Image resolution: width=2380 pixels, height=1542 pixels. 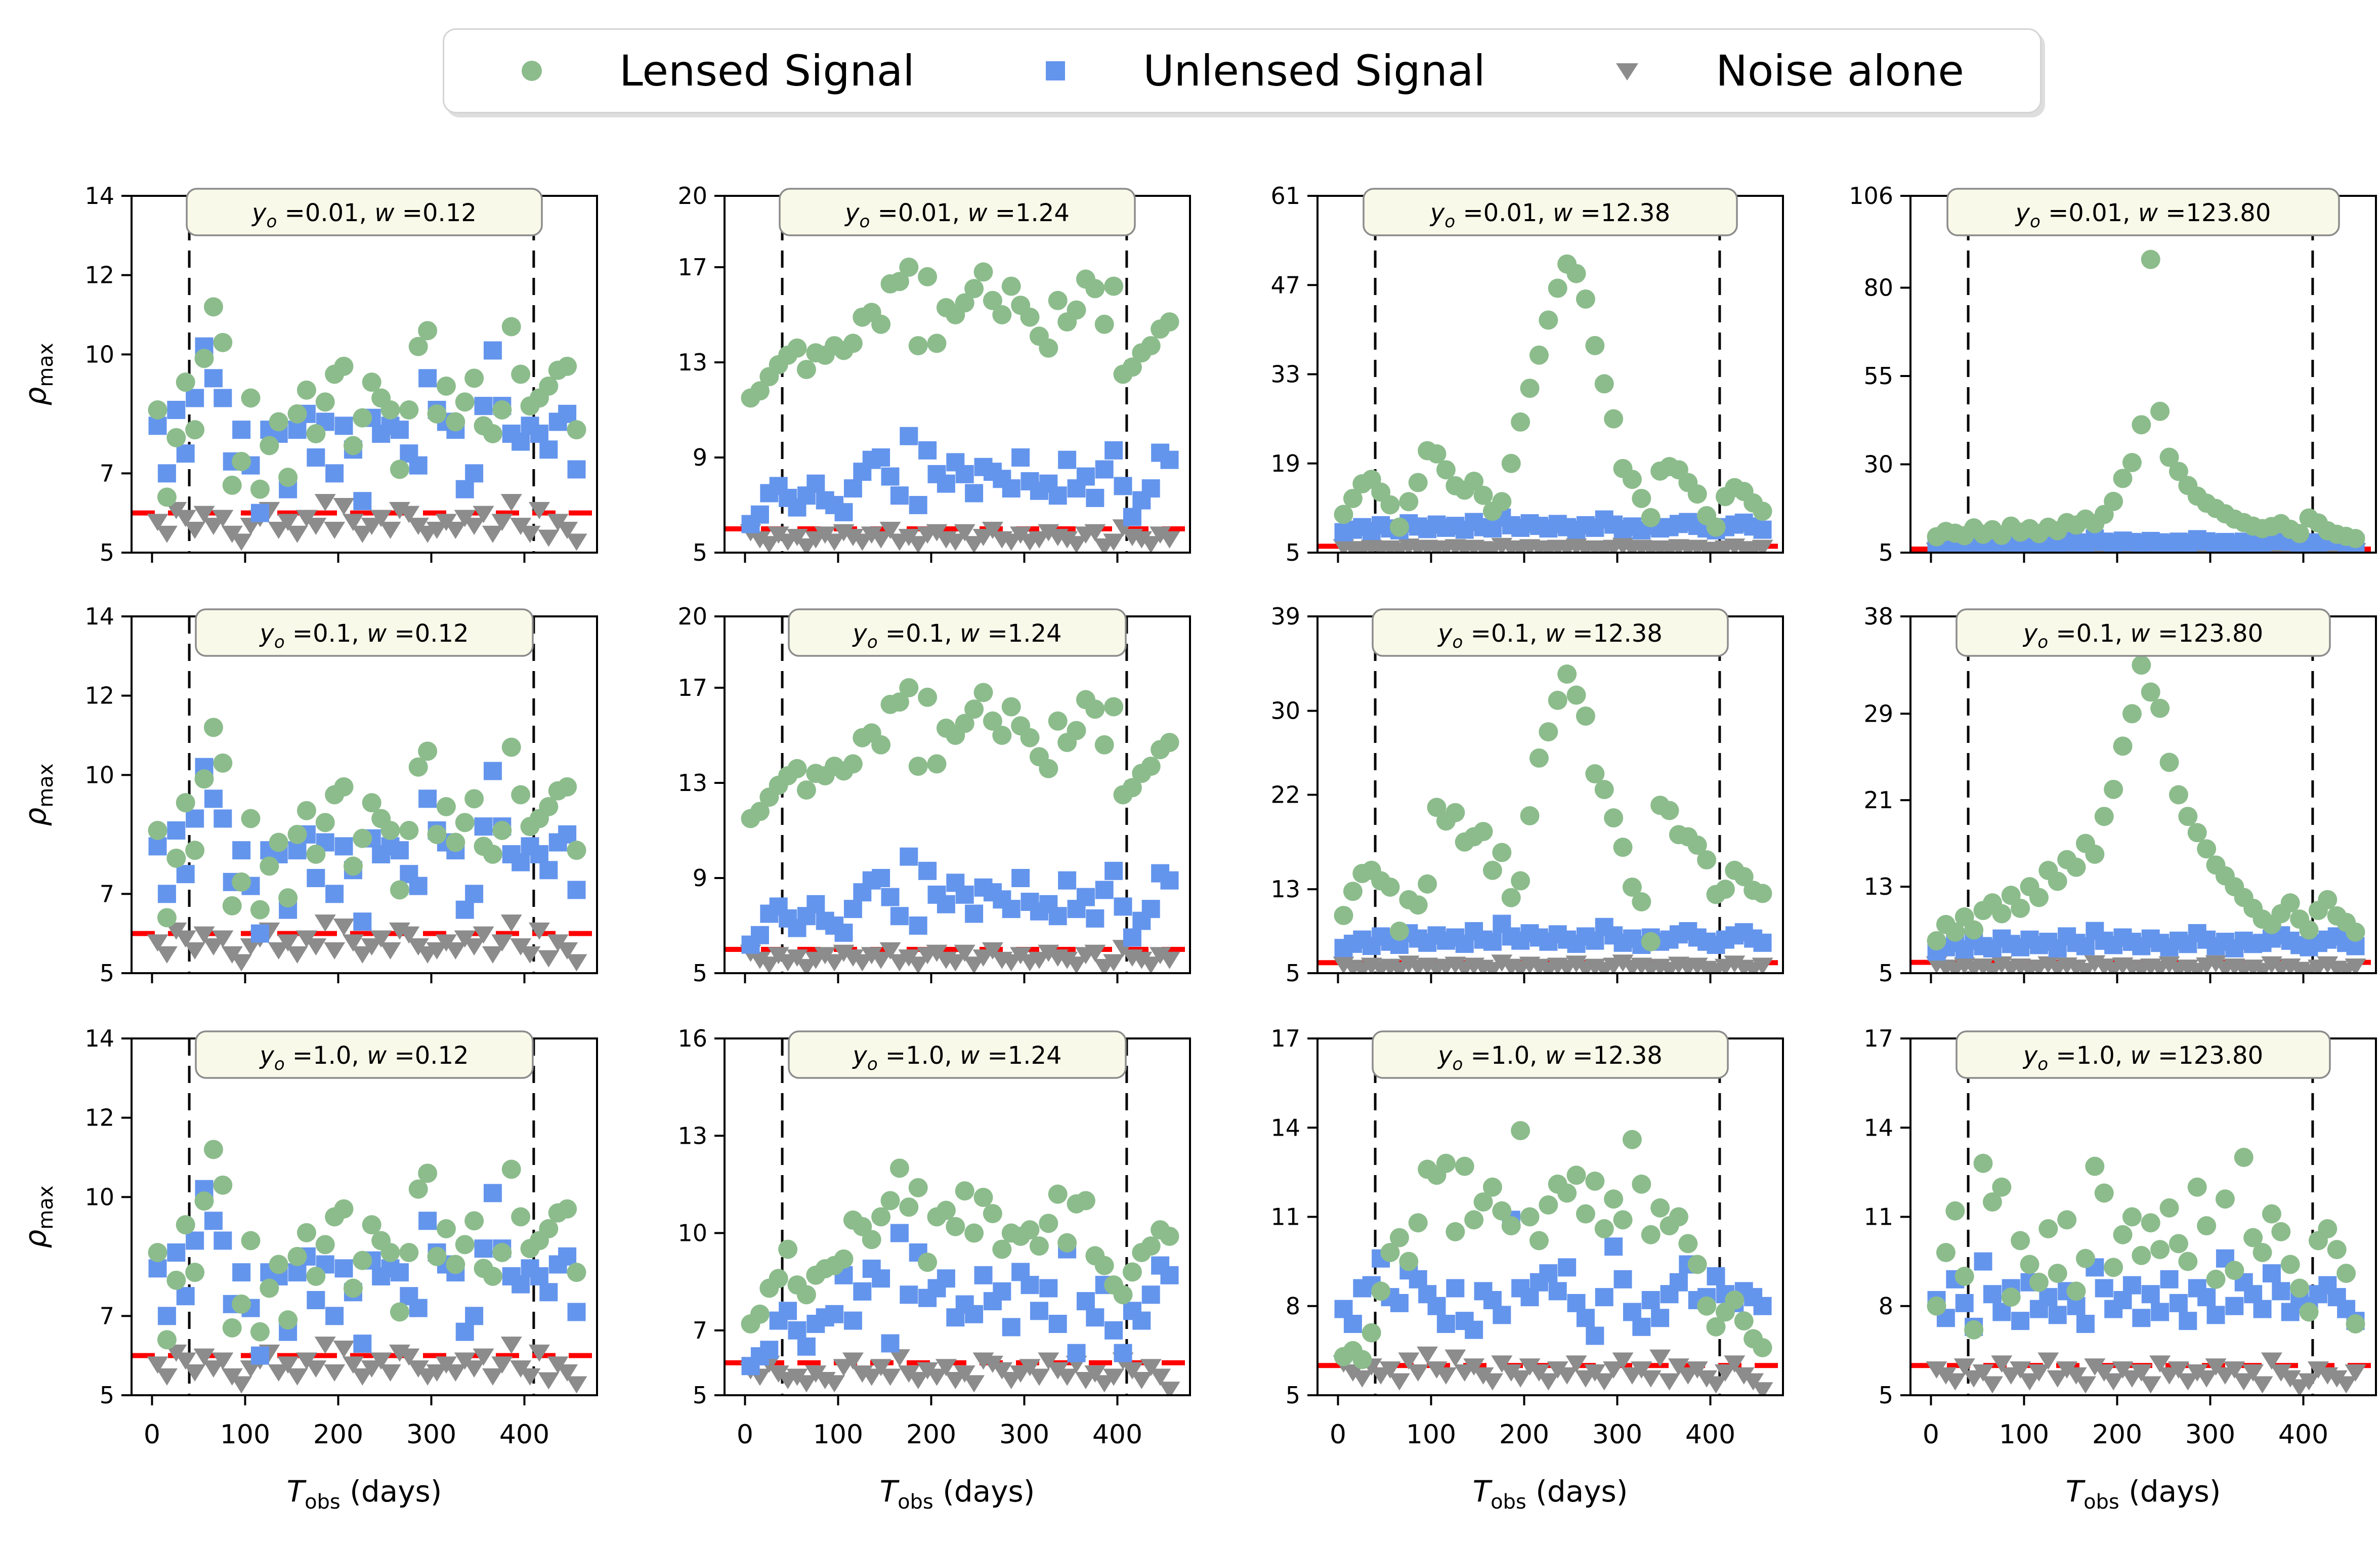 I want to click on x-tick-label: 400, so click(x=2303, y=1435).